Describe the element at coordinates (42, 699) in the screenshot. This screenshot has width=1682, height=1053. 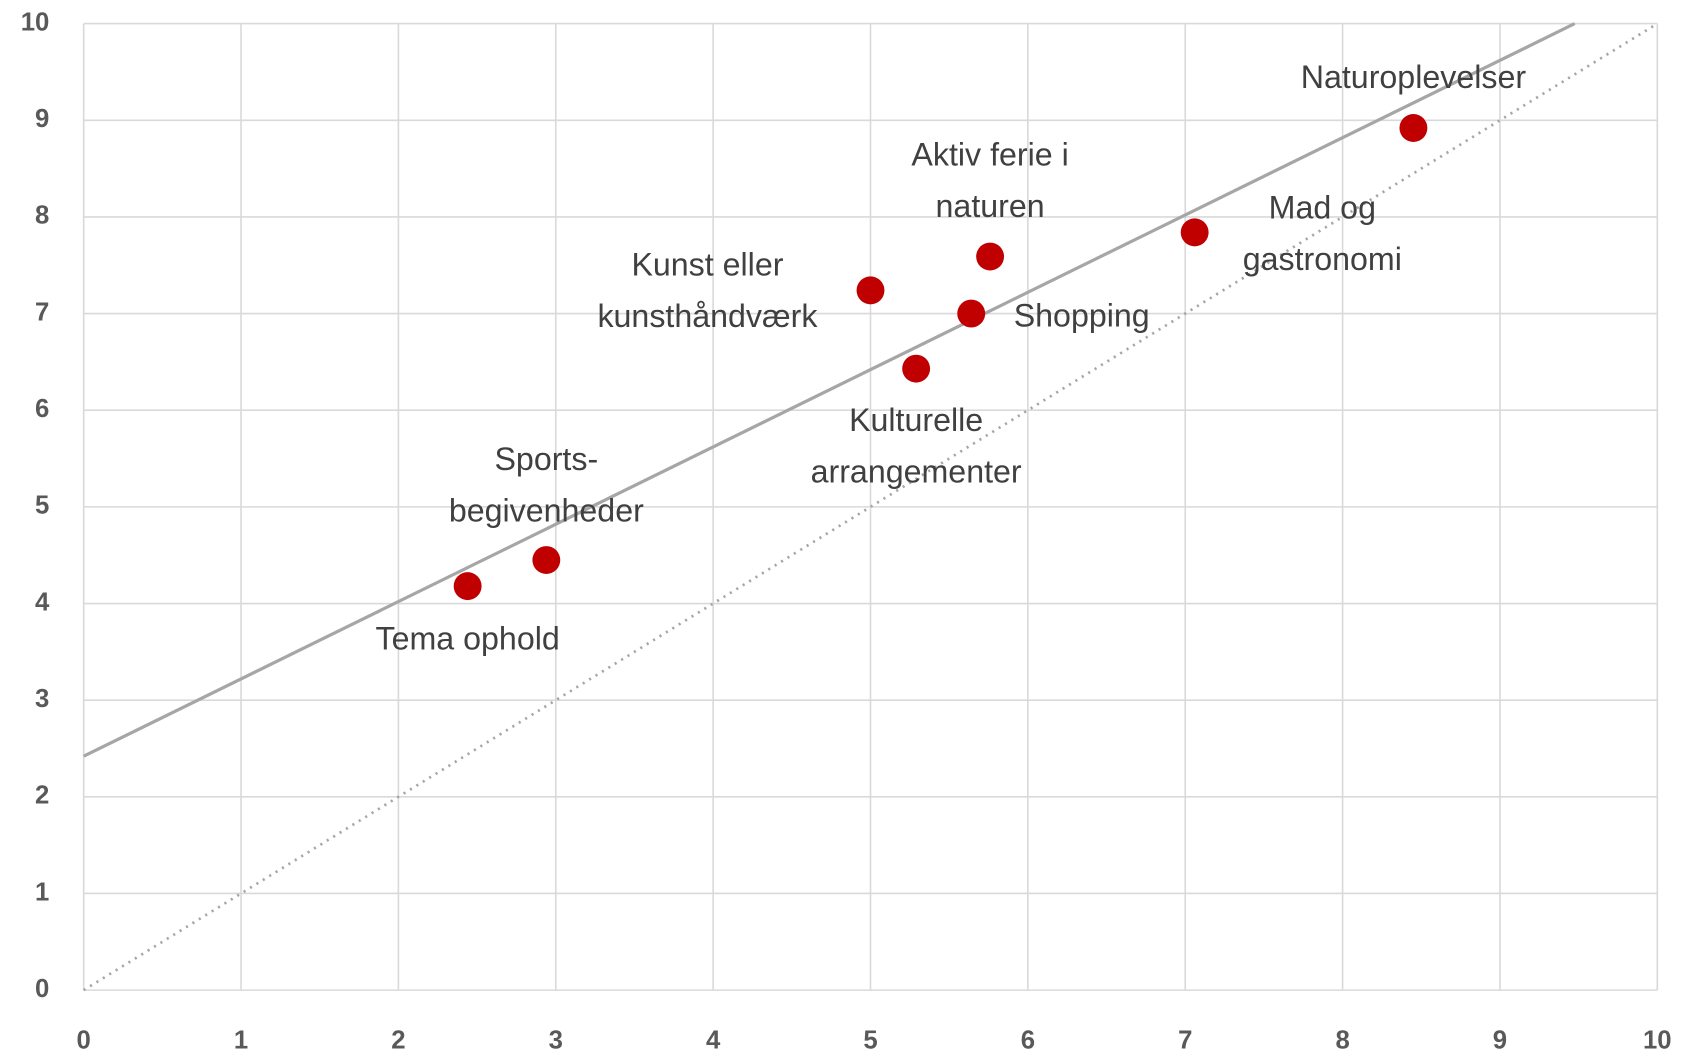
I see `y-tick-label: 3` at that location.